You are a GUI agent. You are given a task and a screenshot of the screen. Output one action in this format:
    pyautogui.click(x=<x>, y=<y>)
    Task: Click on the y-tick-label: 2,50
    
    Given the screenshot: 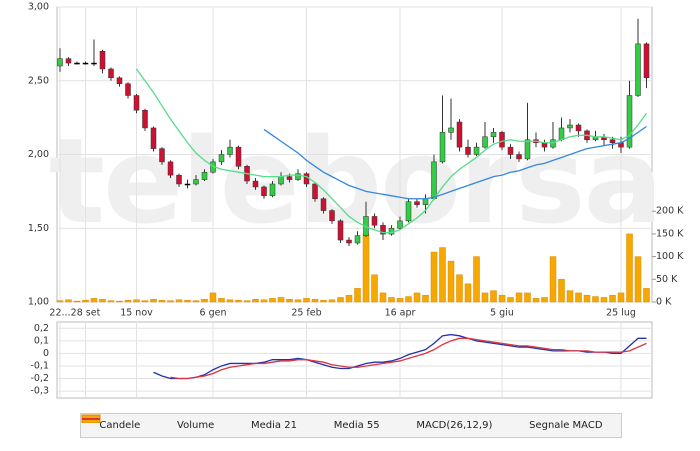 What is the action you would take?
    pyautogui.click(x=38, y=80)
    